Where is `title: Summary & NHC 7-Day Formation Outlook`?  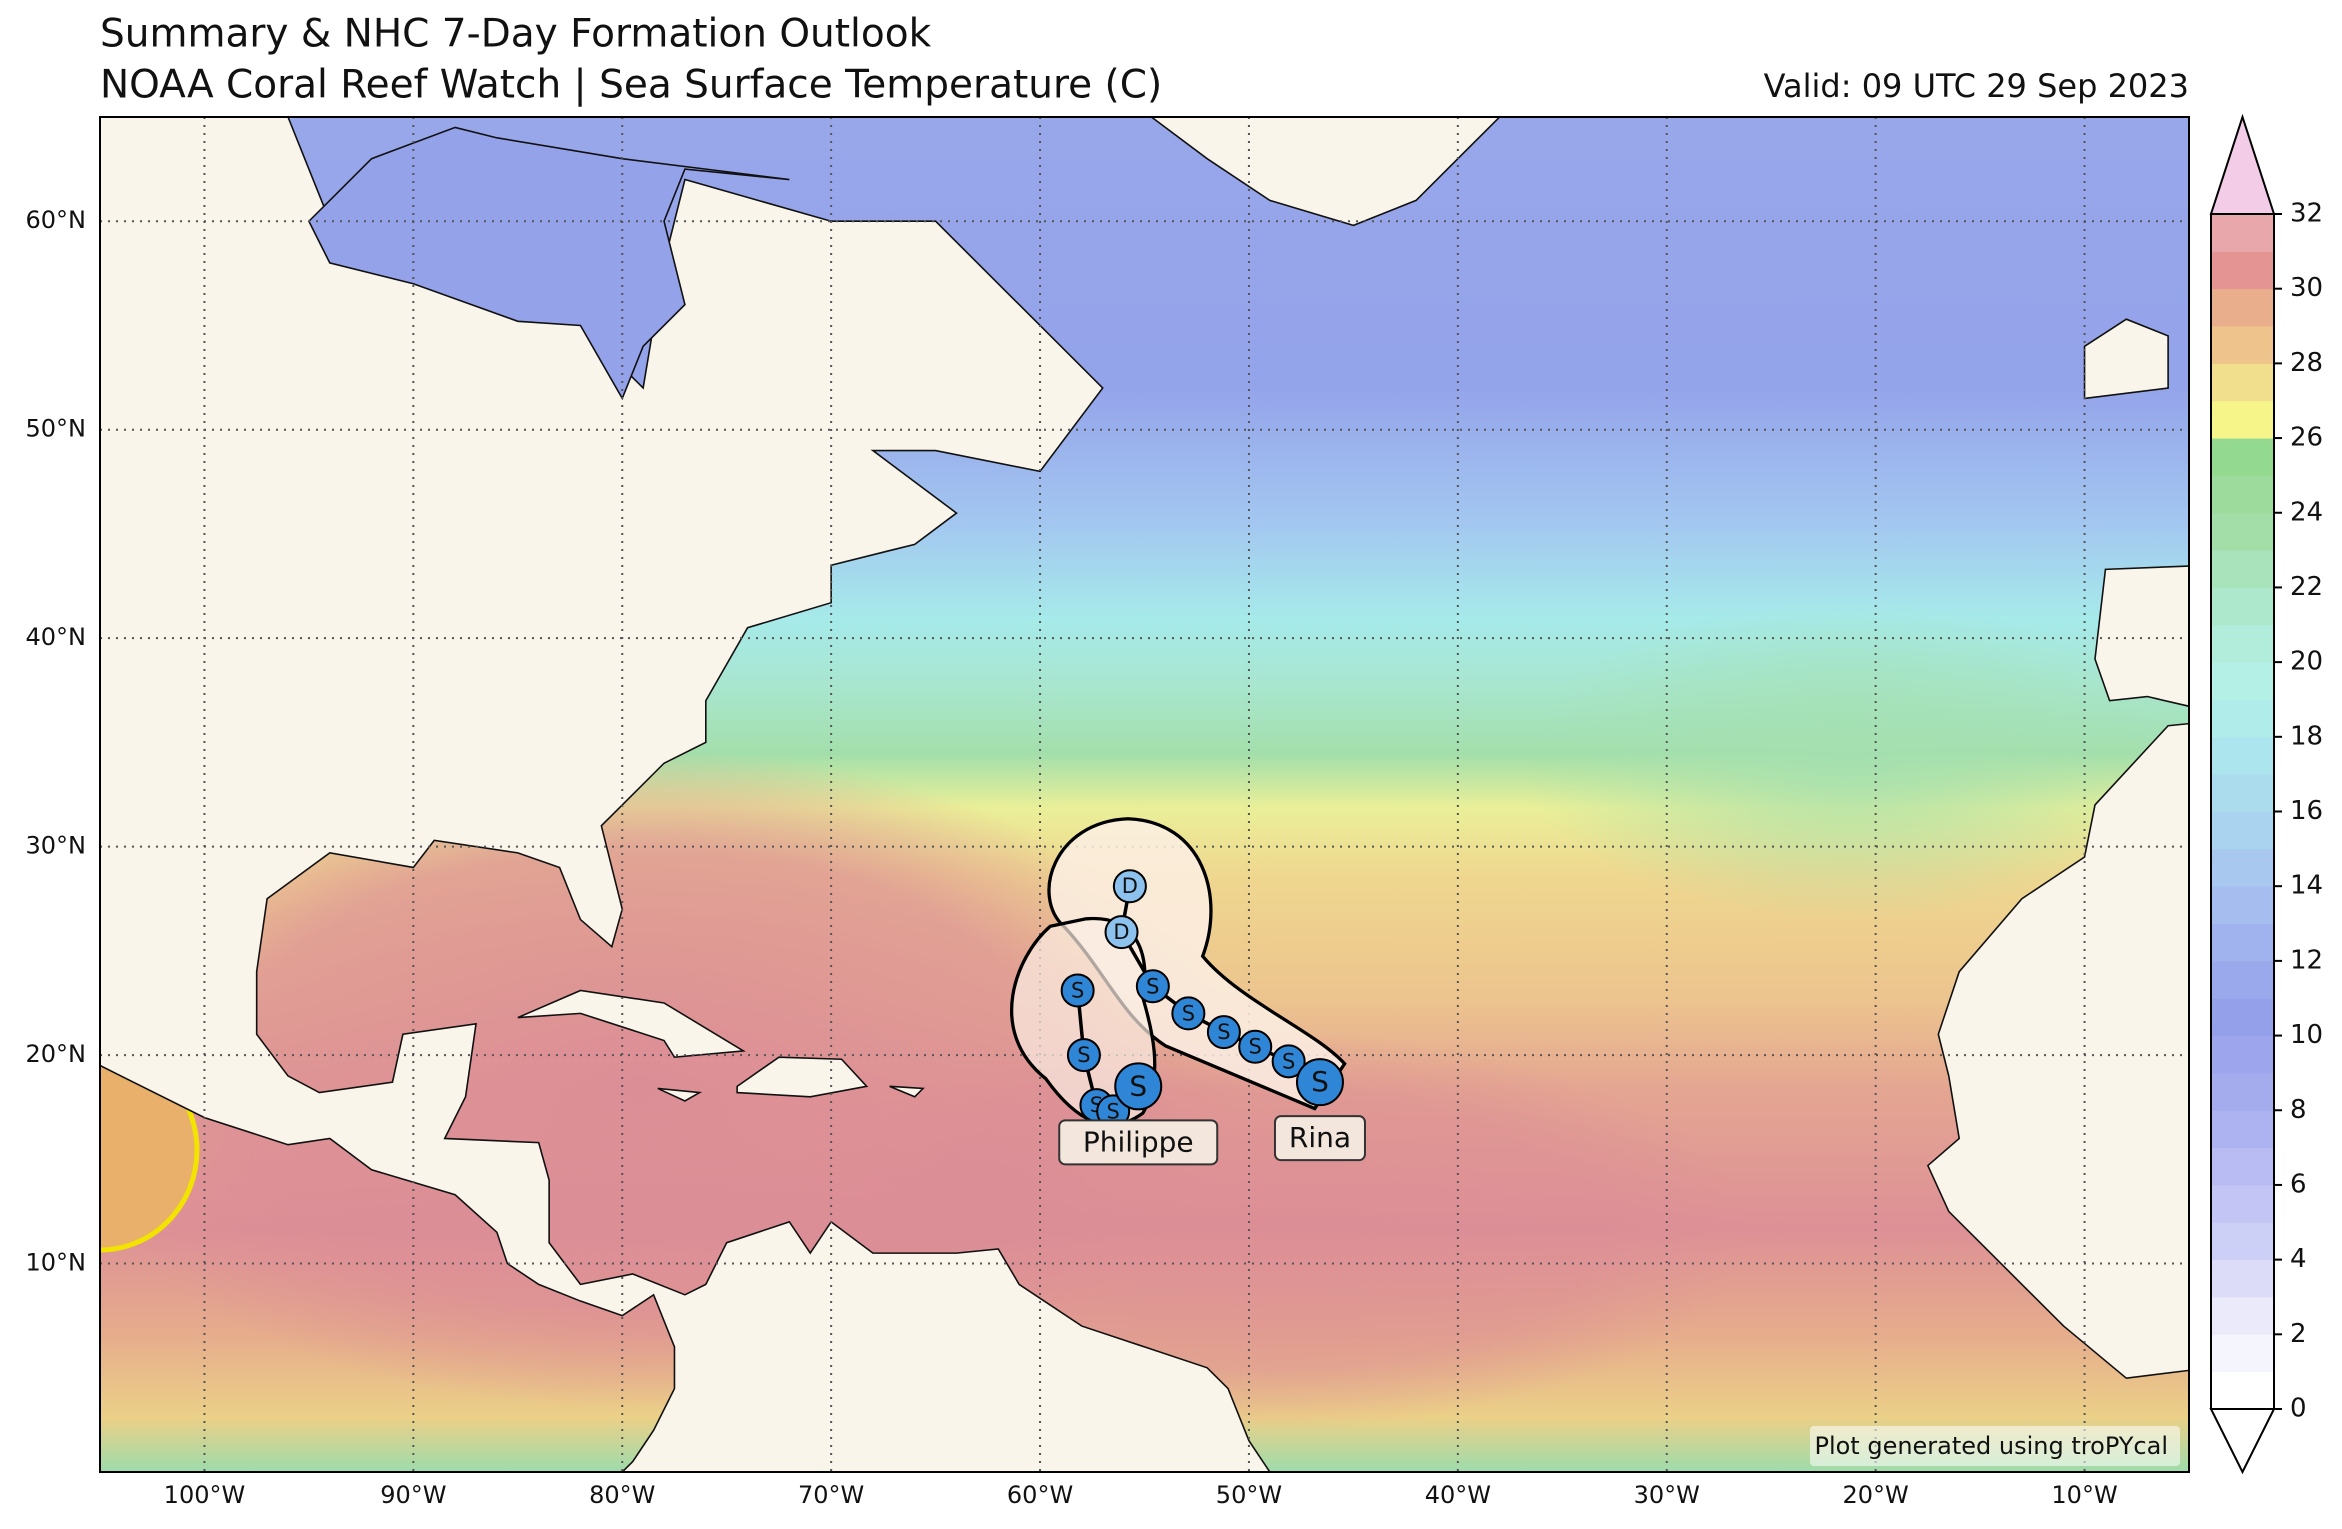
title: Summary & NHC 7-Day Formation Outlook is located at coordinates (516, 34).